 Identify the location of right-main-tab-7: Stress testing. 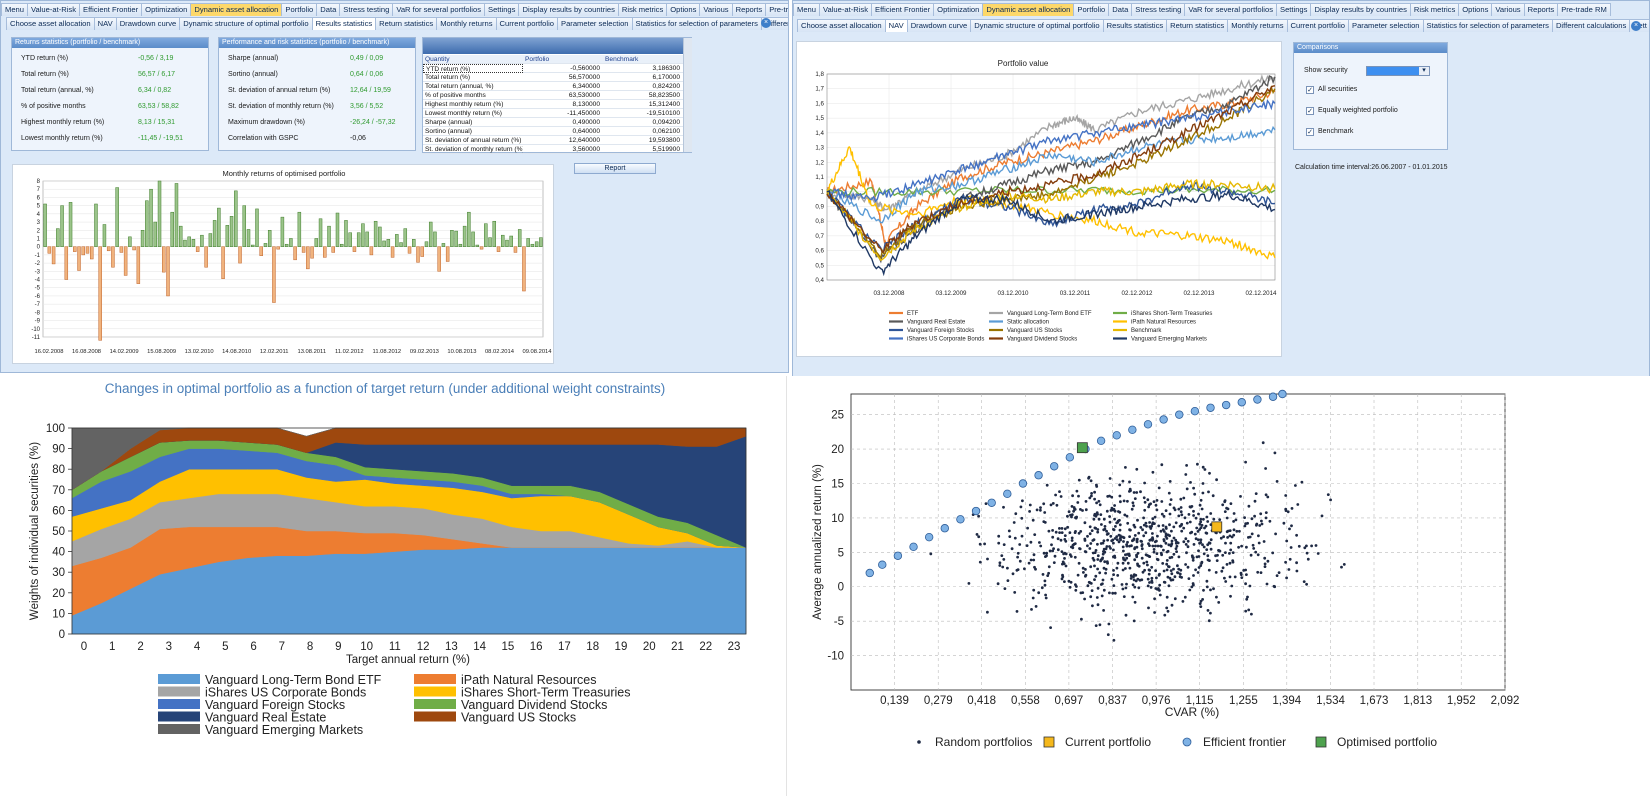
(1158, 9).